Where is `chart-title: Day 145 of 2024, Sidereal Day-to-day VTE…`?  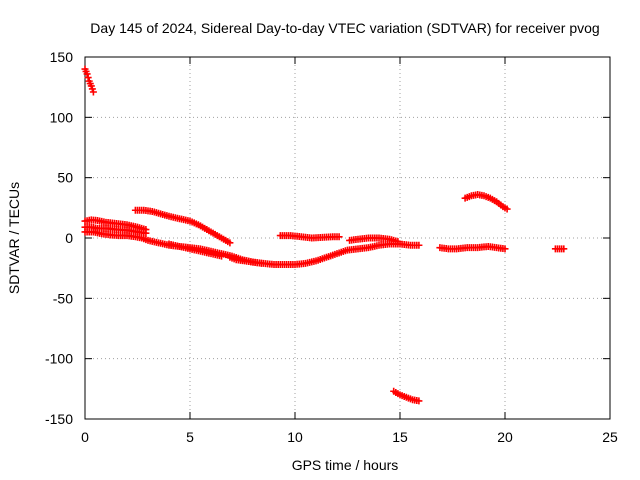 chart-title: Day 145 of 2024, Sidereal Day-to-day VTE… is located at coordinates (344, 28).